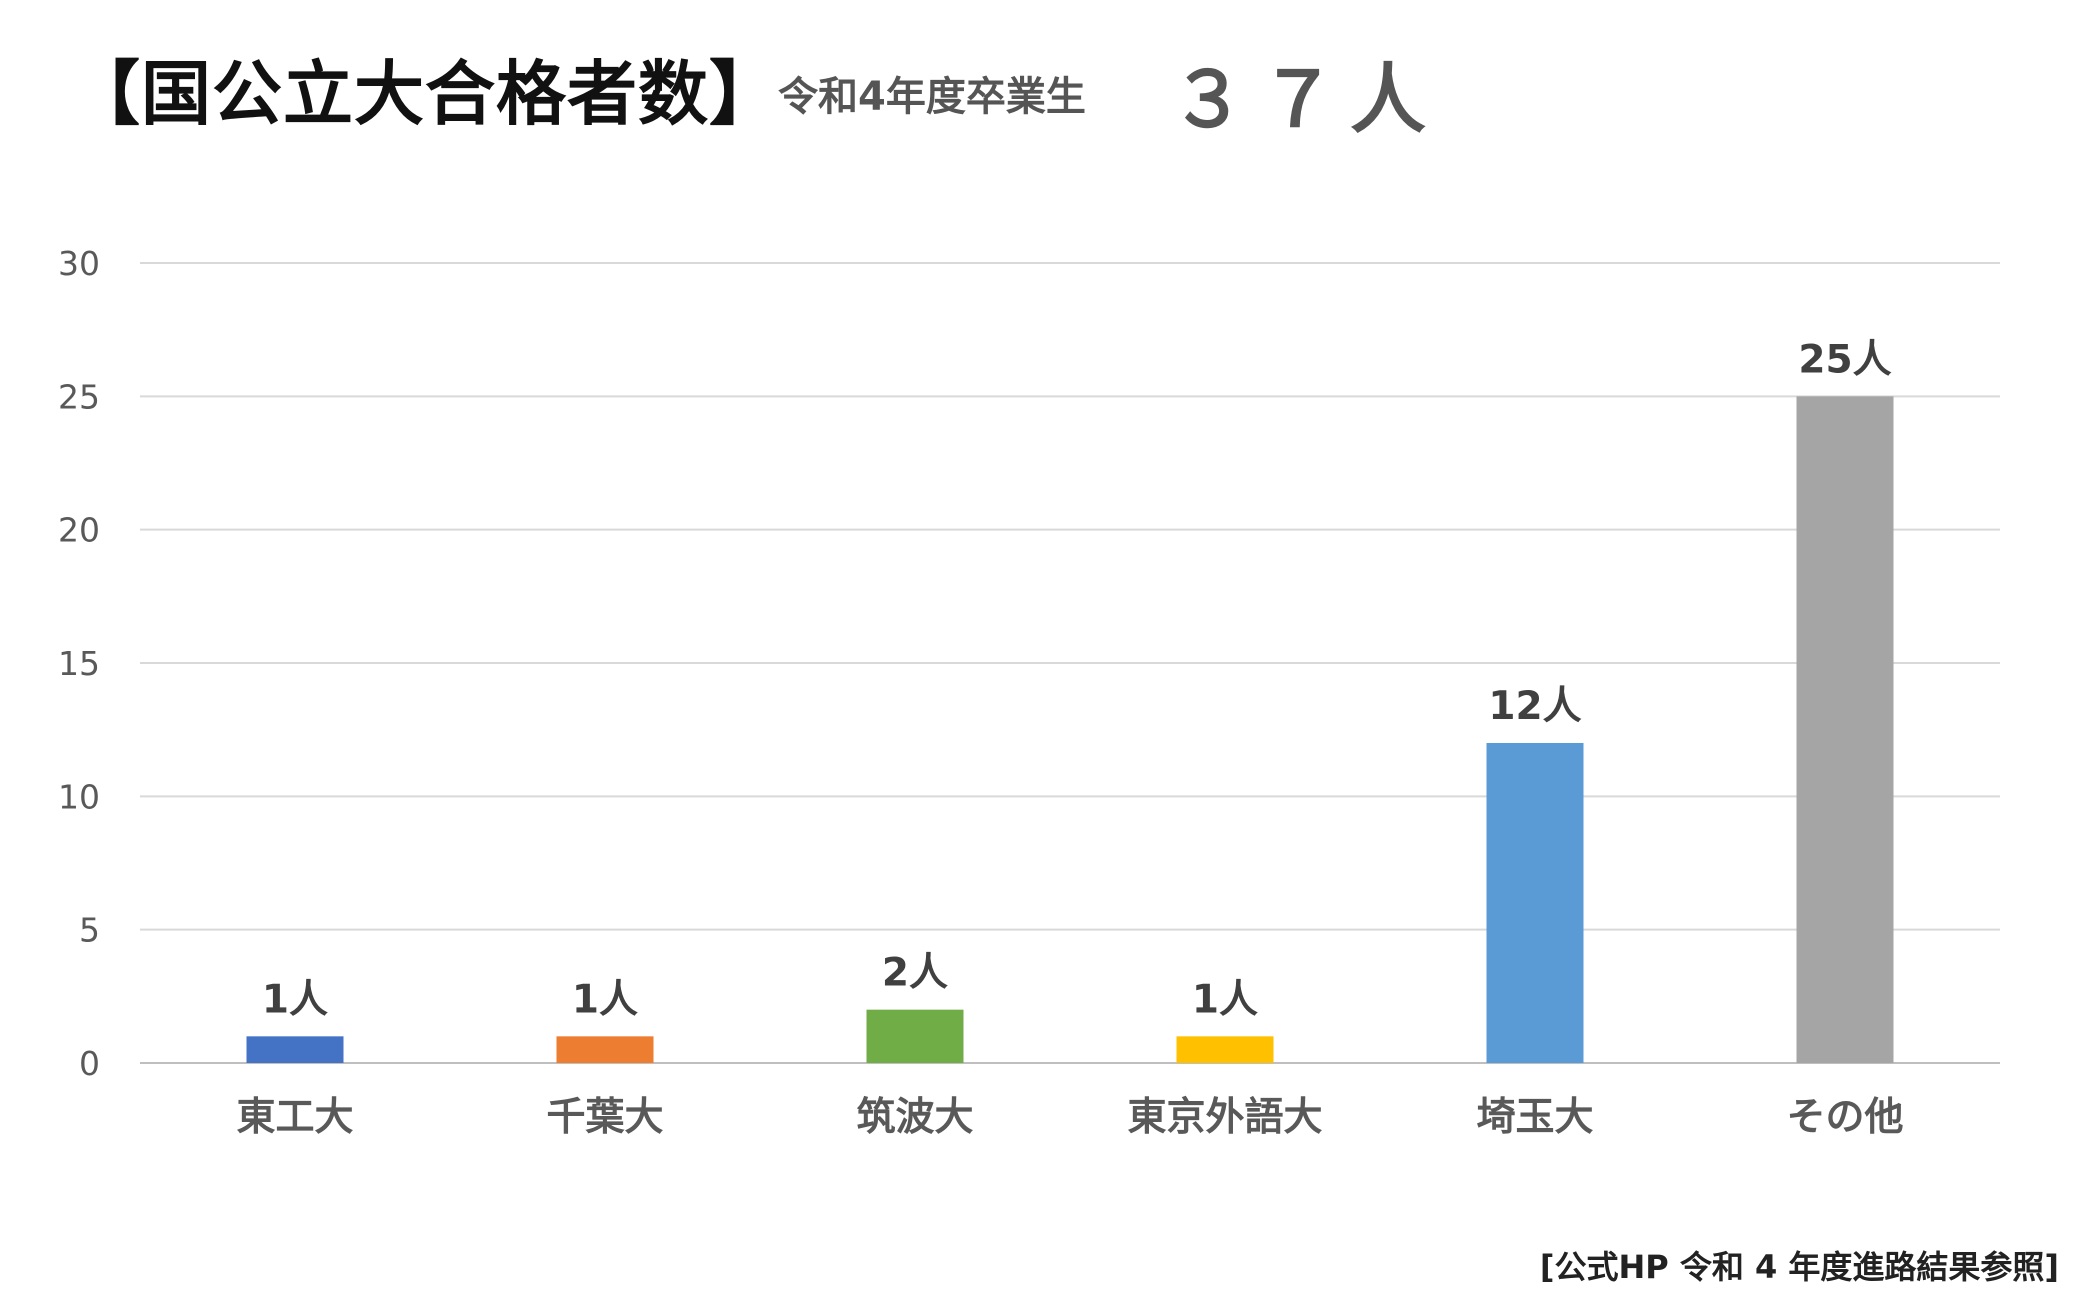 The width and height of the screenshot is (2079, 1300). Describe the element at coordinates (1799, 1267) in the screenshot. I see `source-note: [公式HP 令和 4 年度進路結果参照]` at that location.